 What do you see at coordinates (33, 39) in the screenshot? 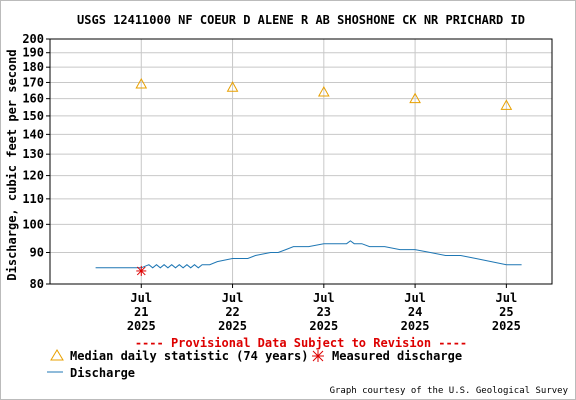
I see `y-tick-label: 200` at bounding box center [33, 39].